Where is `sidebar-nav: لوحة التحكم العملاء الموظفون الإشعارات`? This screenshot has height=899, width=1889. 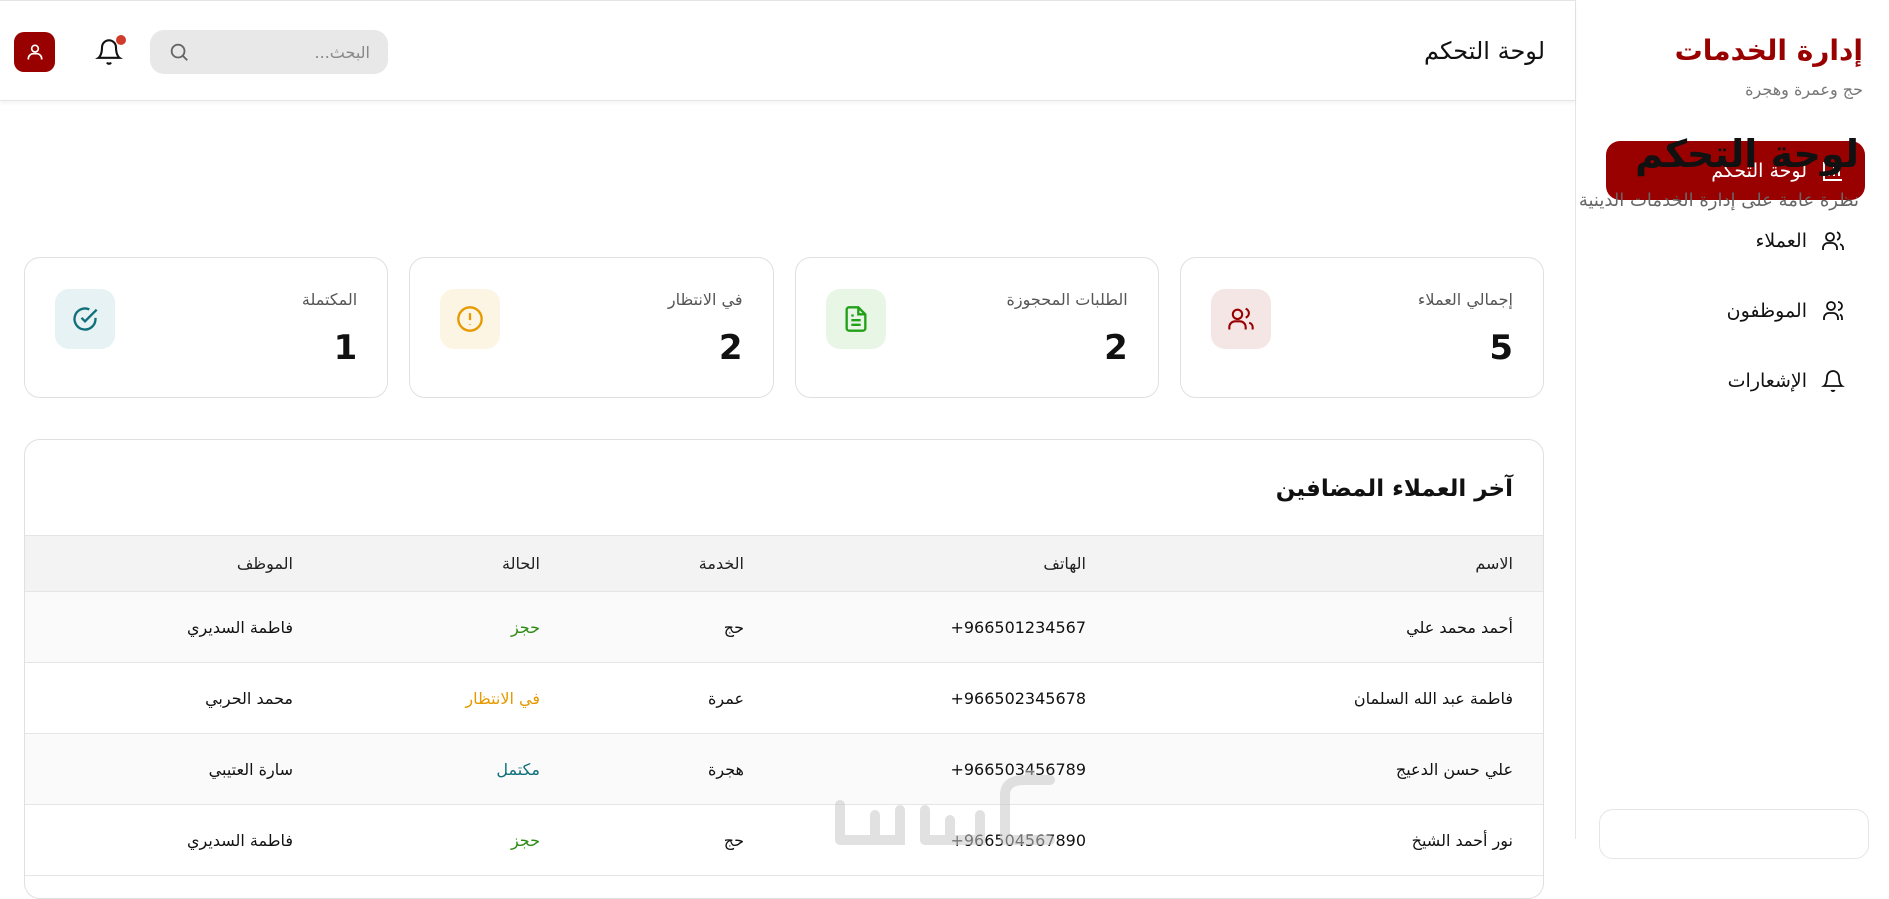 sidebar-nav: لوحة التحكم العملاء الموظفون الإشعارات is located at coordinates (1735, 281).